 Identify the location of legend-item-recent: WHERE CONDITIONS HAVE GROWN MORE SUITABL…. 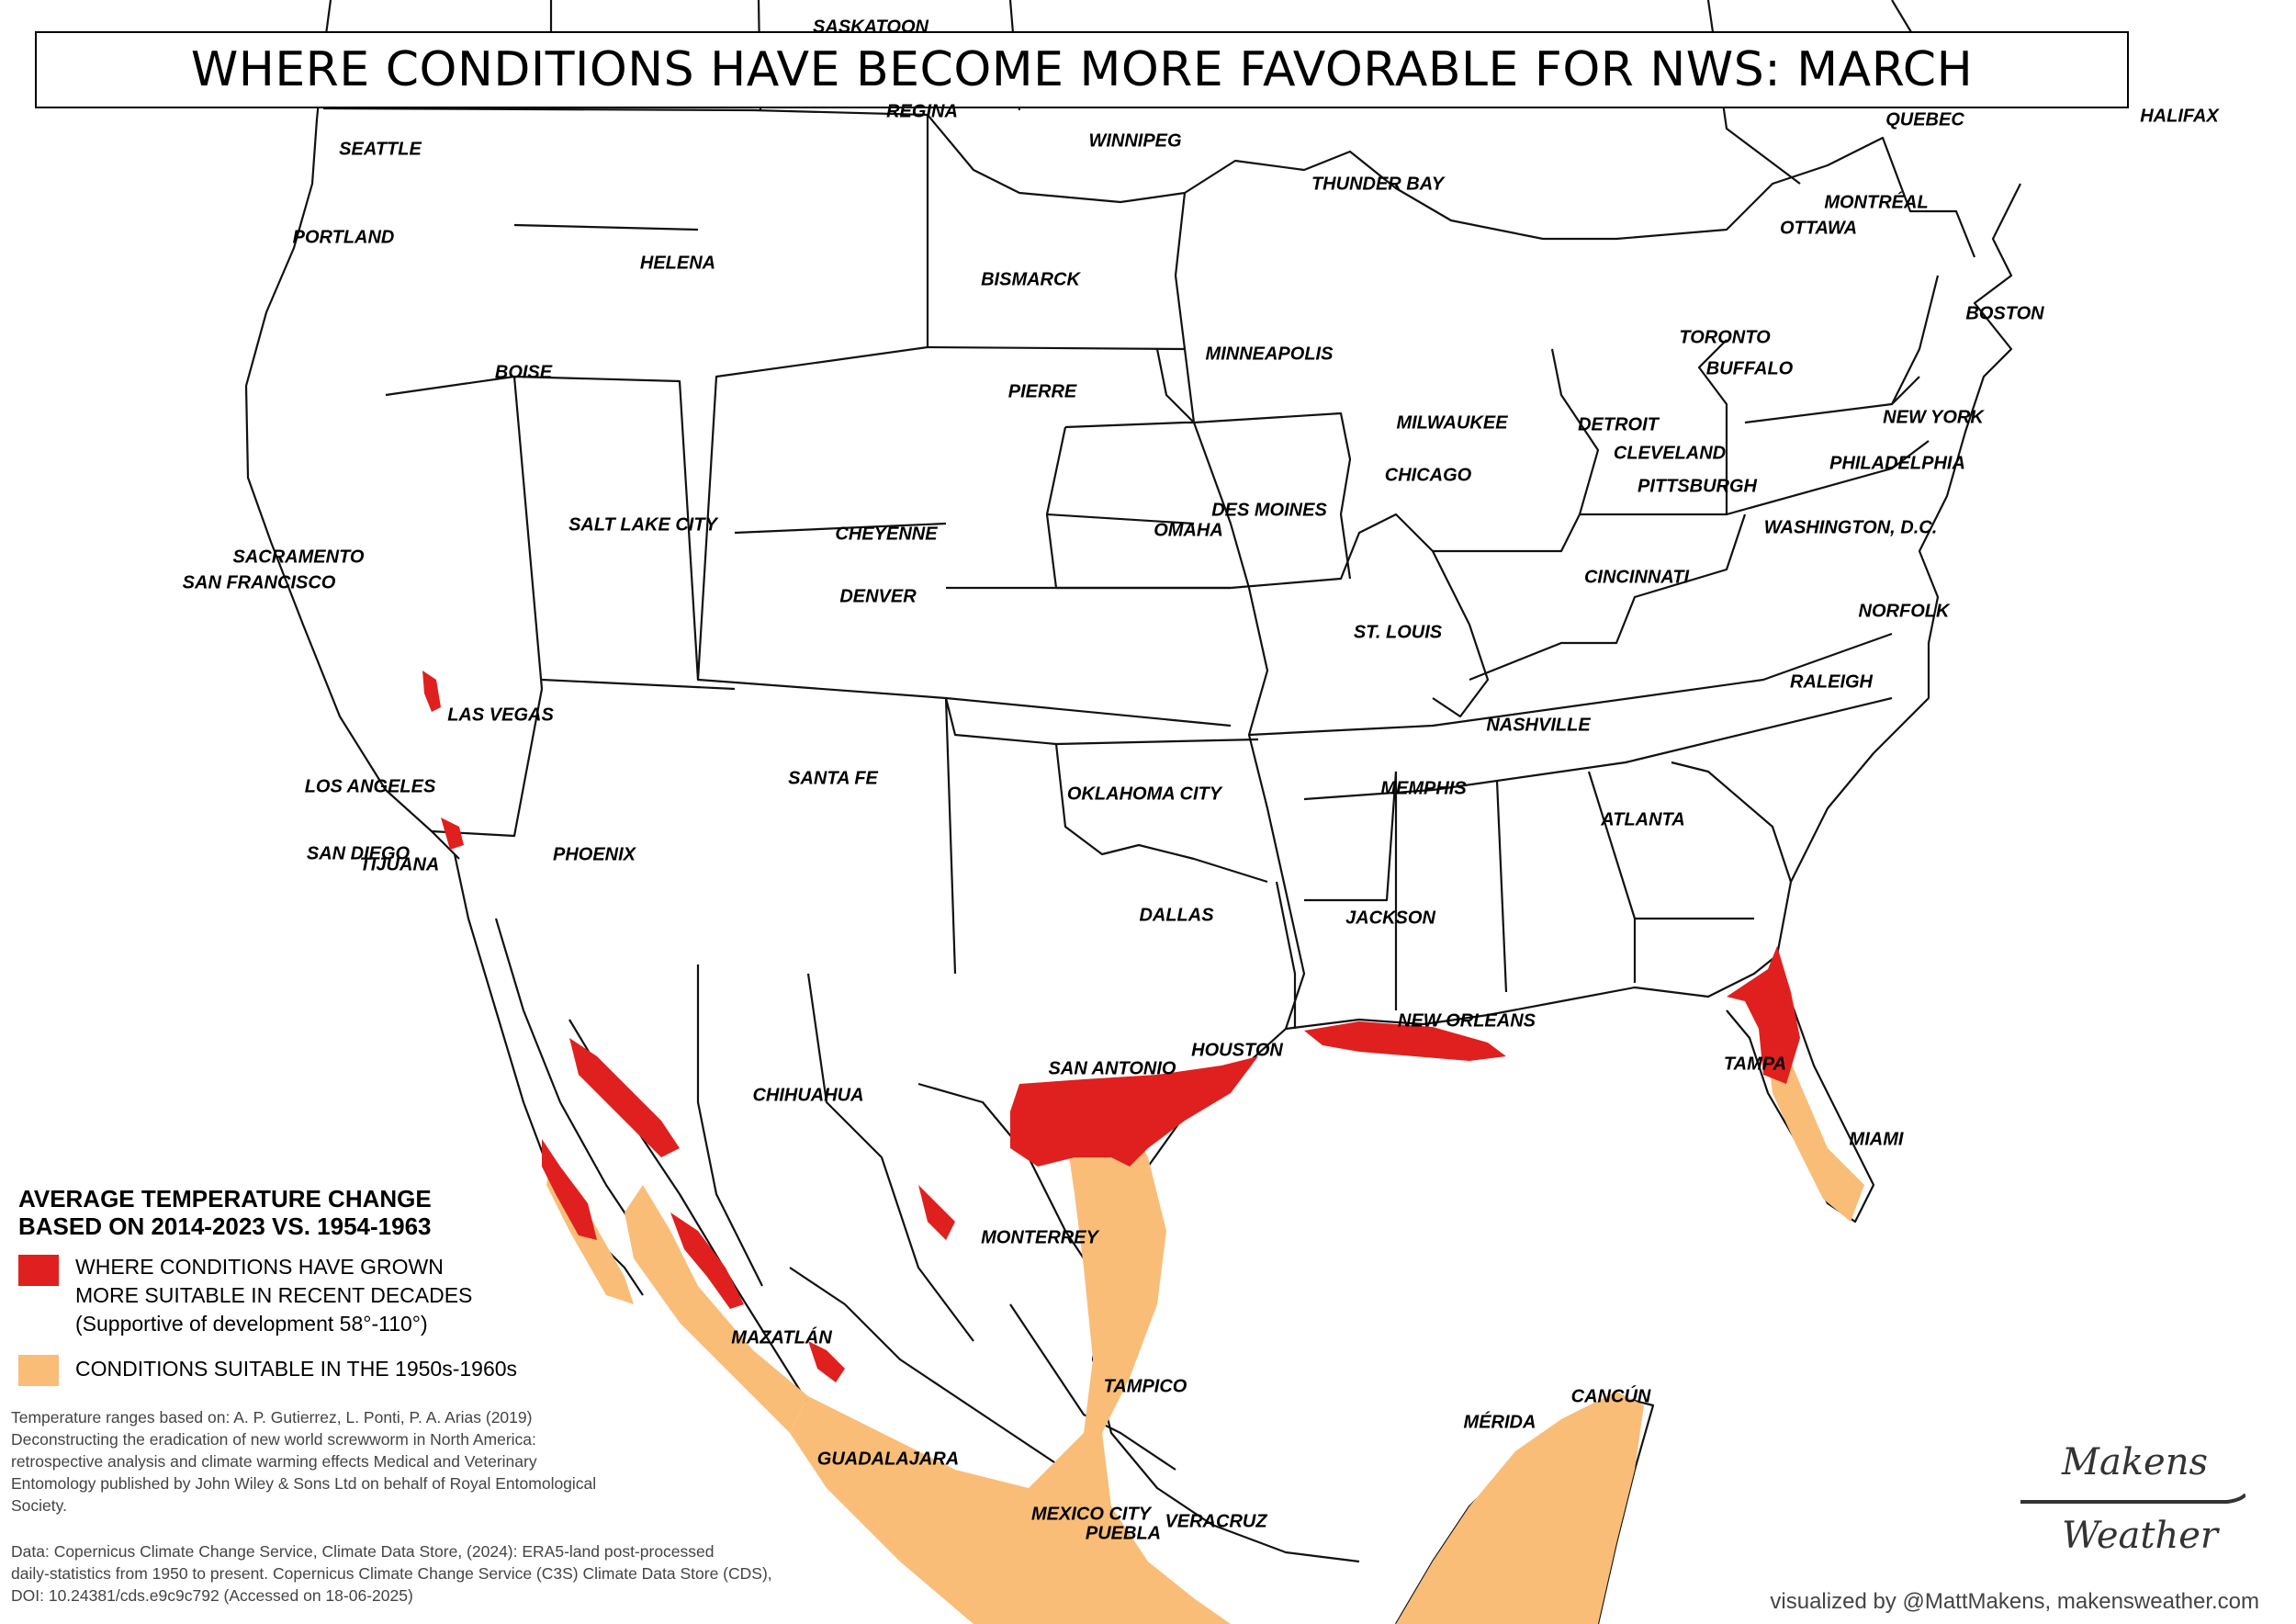
(367, 1295).